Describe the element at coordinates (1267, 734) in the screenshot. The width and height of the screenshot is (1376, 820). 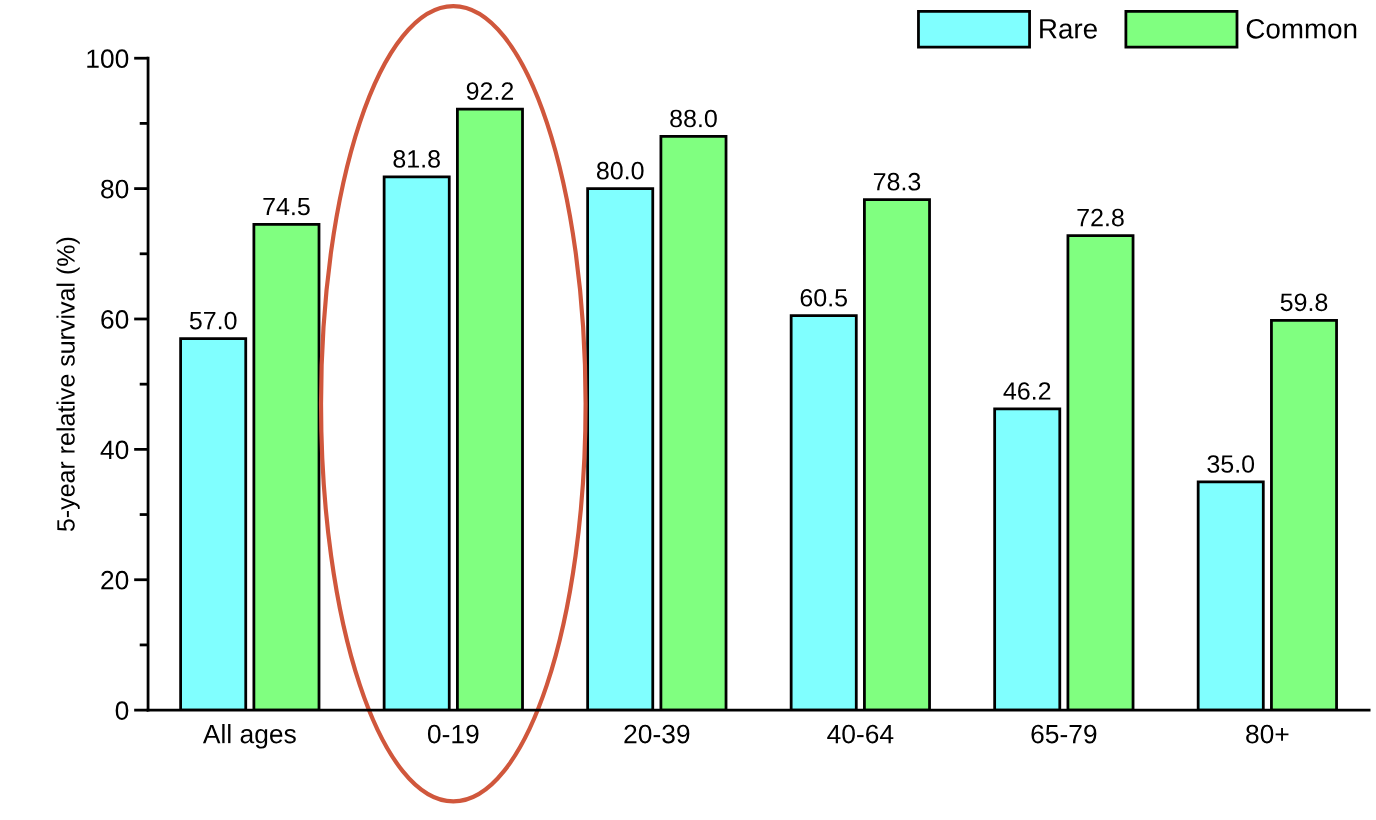
I see `x-tick-label: 80+` at that location.